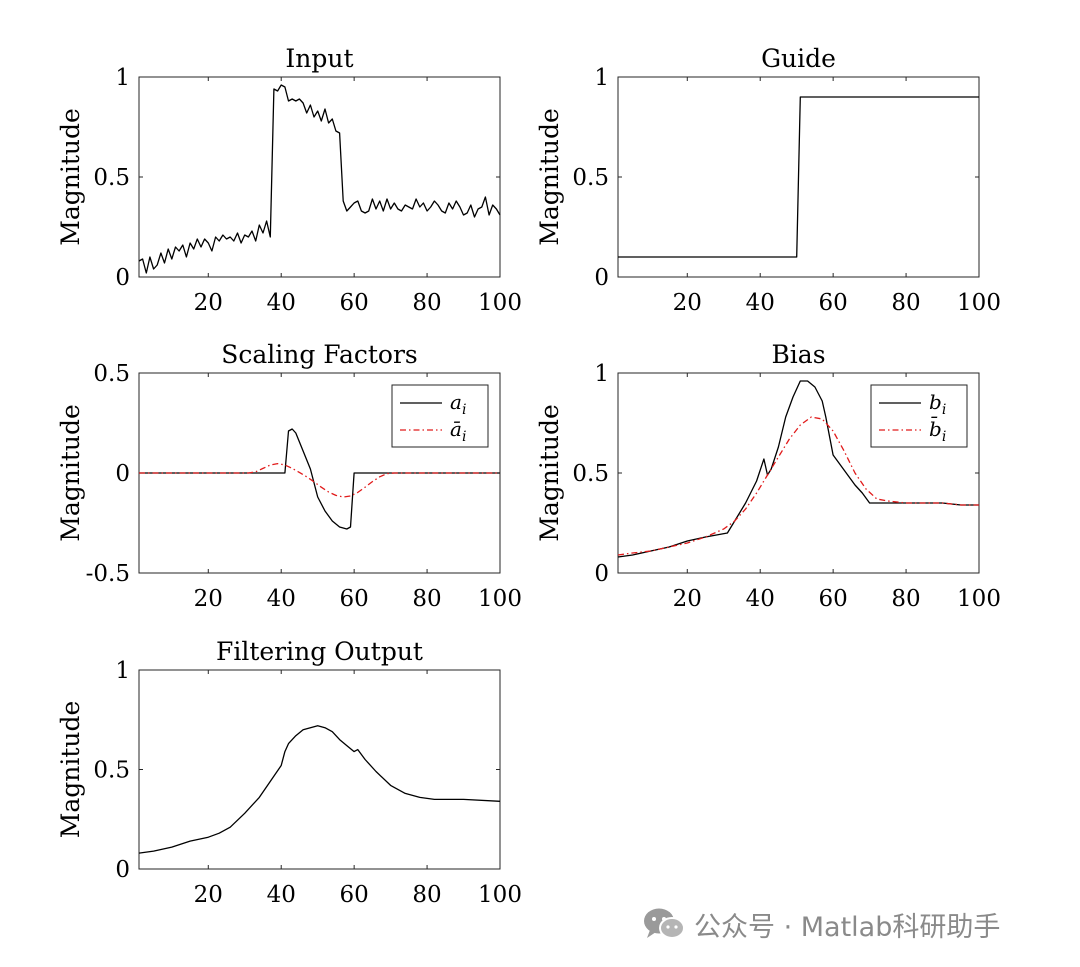  Describe the element at coordinates (664, 923) in the screenshot. I see `wechat-icon` at that location.